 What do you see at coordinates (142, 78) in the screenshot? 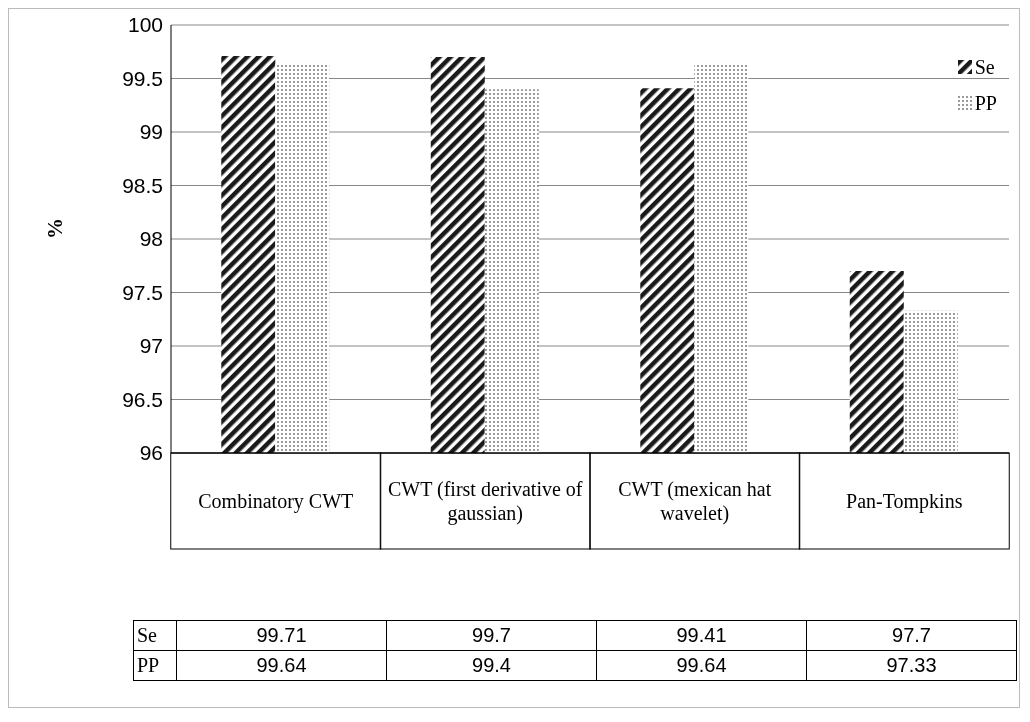
I see `y-tick-label: 99.5` at bounding box center [142, 78].